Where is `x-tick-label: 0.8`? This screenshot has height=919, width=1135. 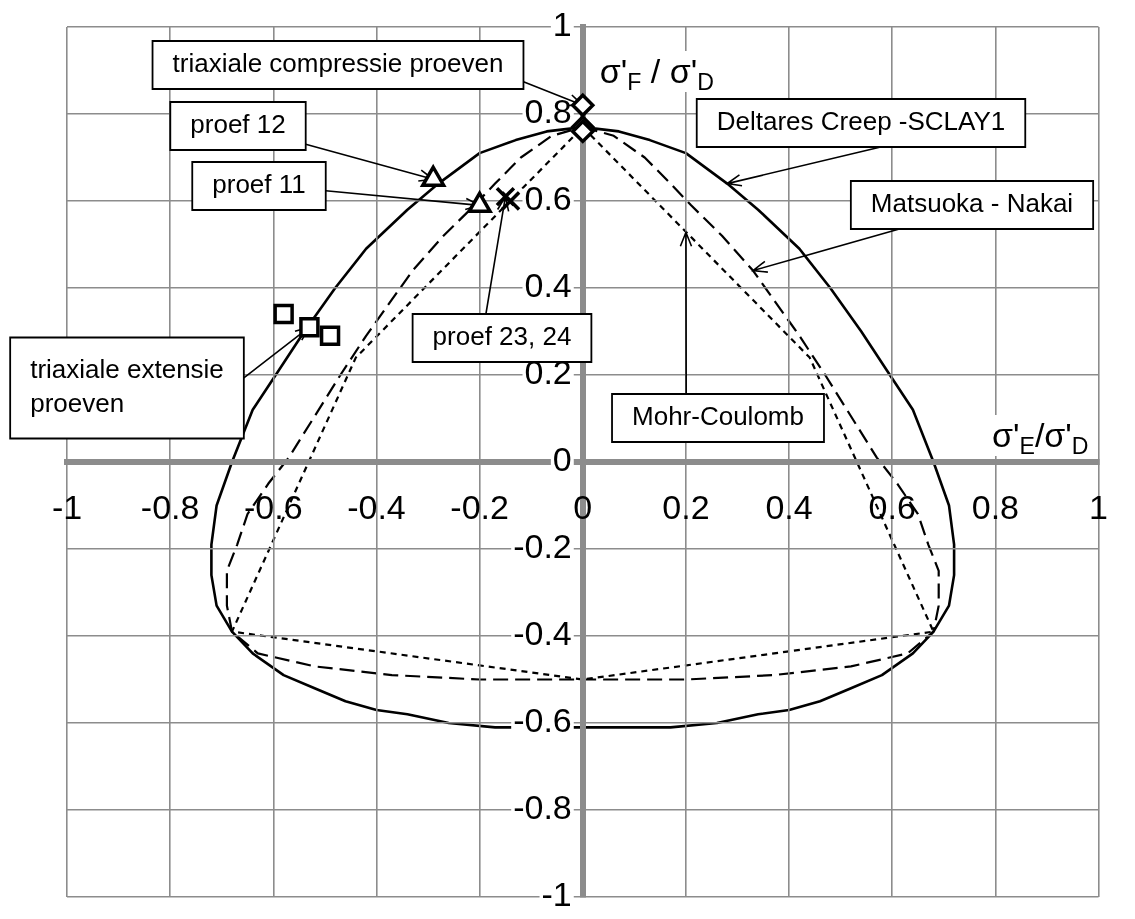
x-tick-label: 0.8 is located at coordinates (995, 506).